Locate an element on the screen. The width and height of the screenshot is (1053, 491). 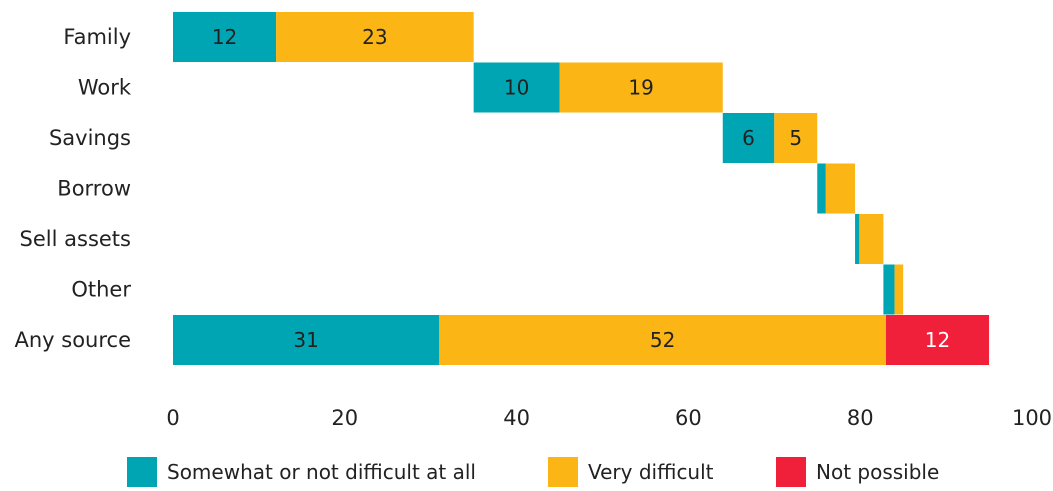
bar-other-somewhat-or-not-difficult-at-all is located at coordinates (889, 289).